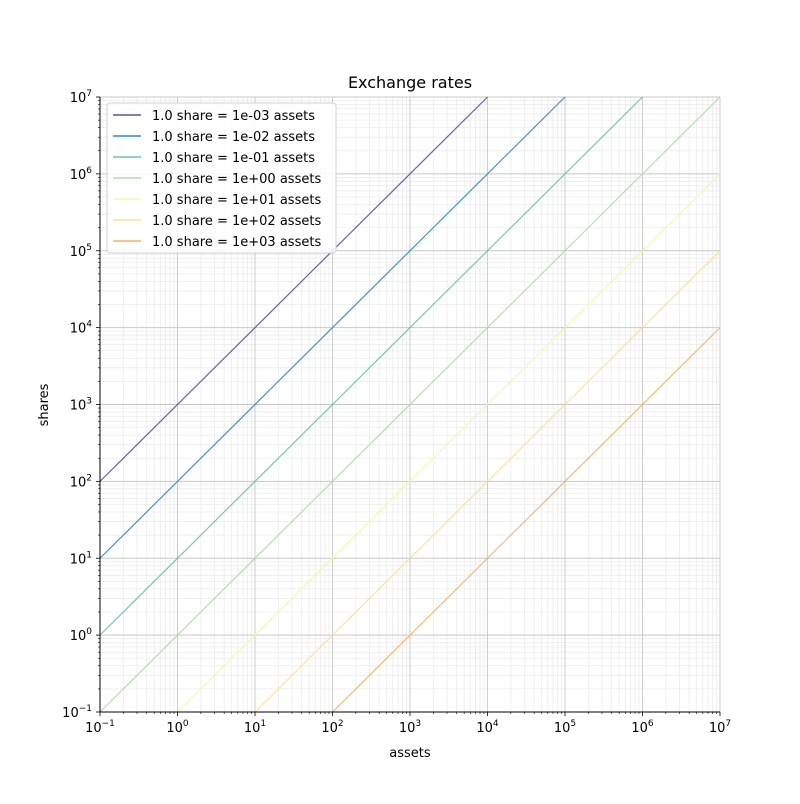 This screenshot has width=800, height=804. Describe the element at coordinates (81, 174) in the screenshot. I see `y-tick-label: 10⁶` at that location.